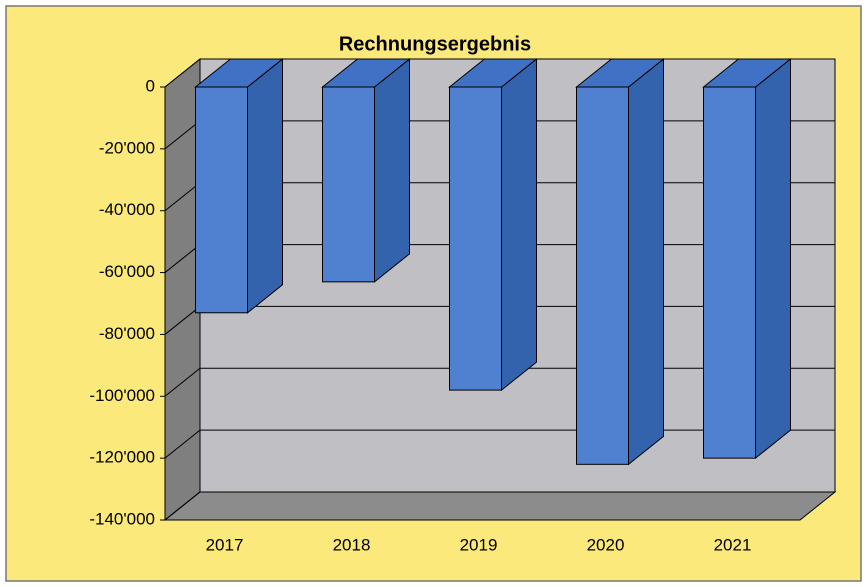 Image resolution: width=867 pixels, height=587 pixels. What do you see at coordinates (127, 147) in the screenshot?
I see `y-tick-label: -20'000` at bounding box center [127, 147].